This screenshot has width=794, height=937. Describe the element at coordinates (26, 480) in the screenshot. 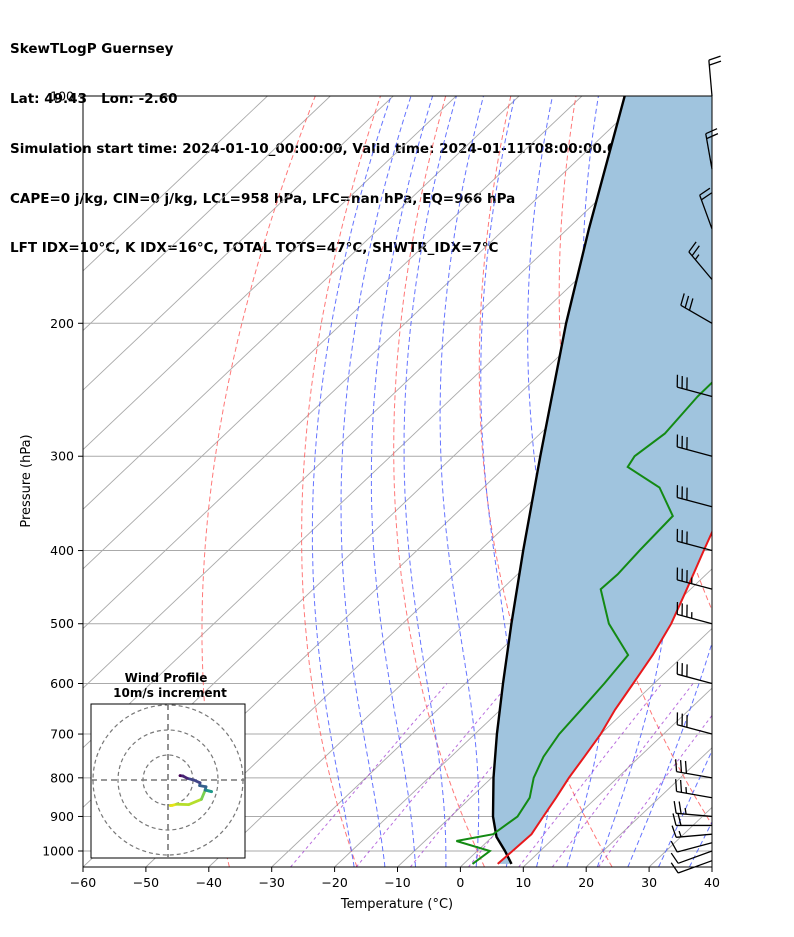

I see `y-axis-label: Pressure (hPa)` at that location.